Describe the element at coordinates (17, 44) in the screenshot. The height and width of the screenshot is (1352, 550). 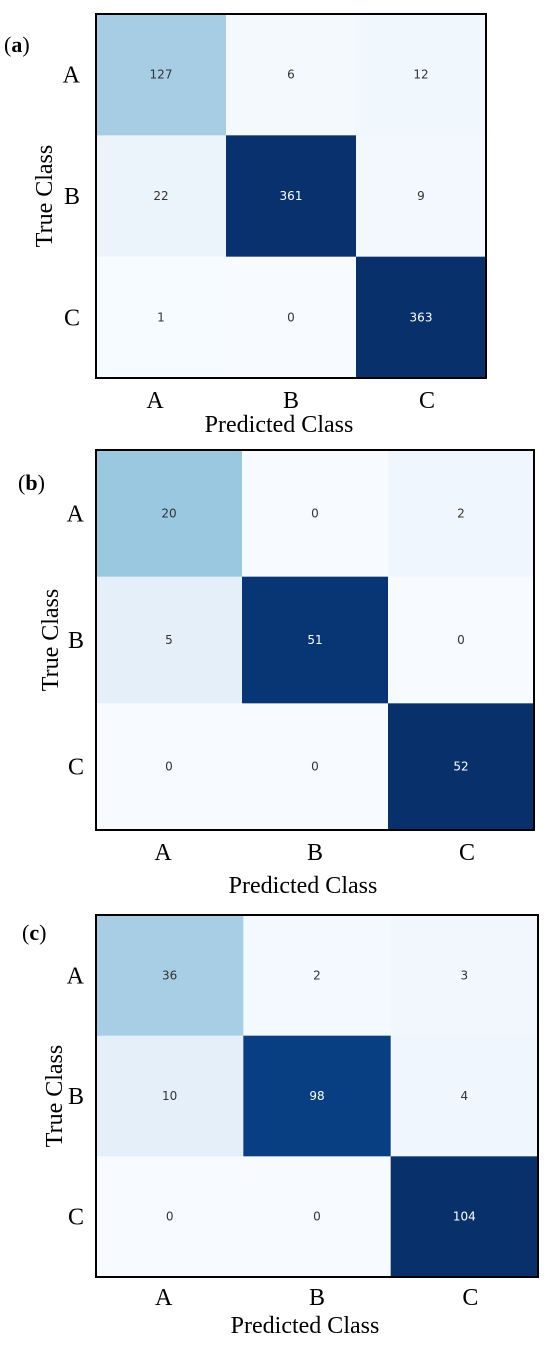
I see `panel-label: (a)` at that location.